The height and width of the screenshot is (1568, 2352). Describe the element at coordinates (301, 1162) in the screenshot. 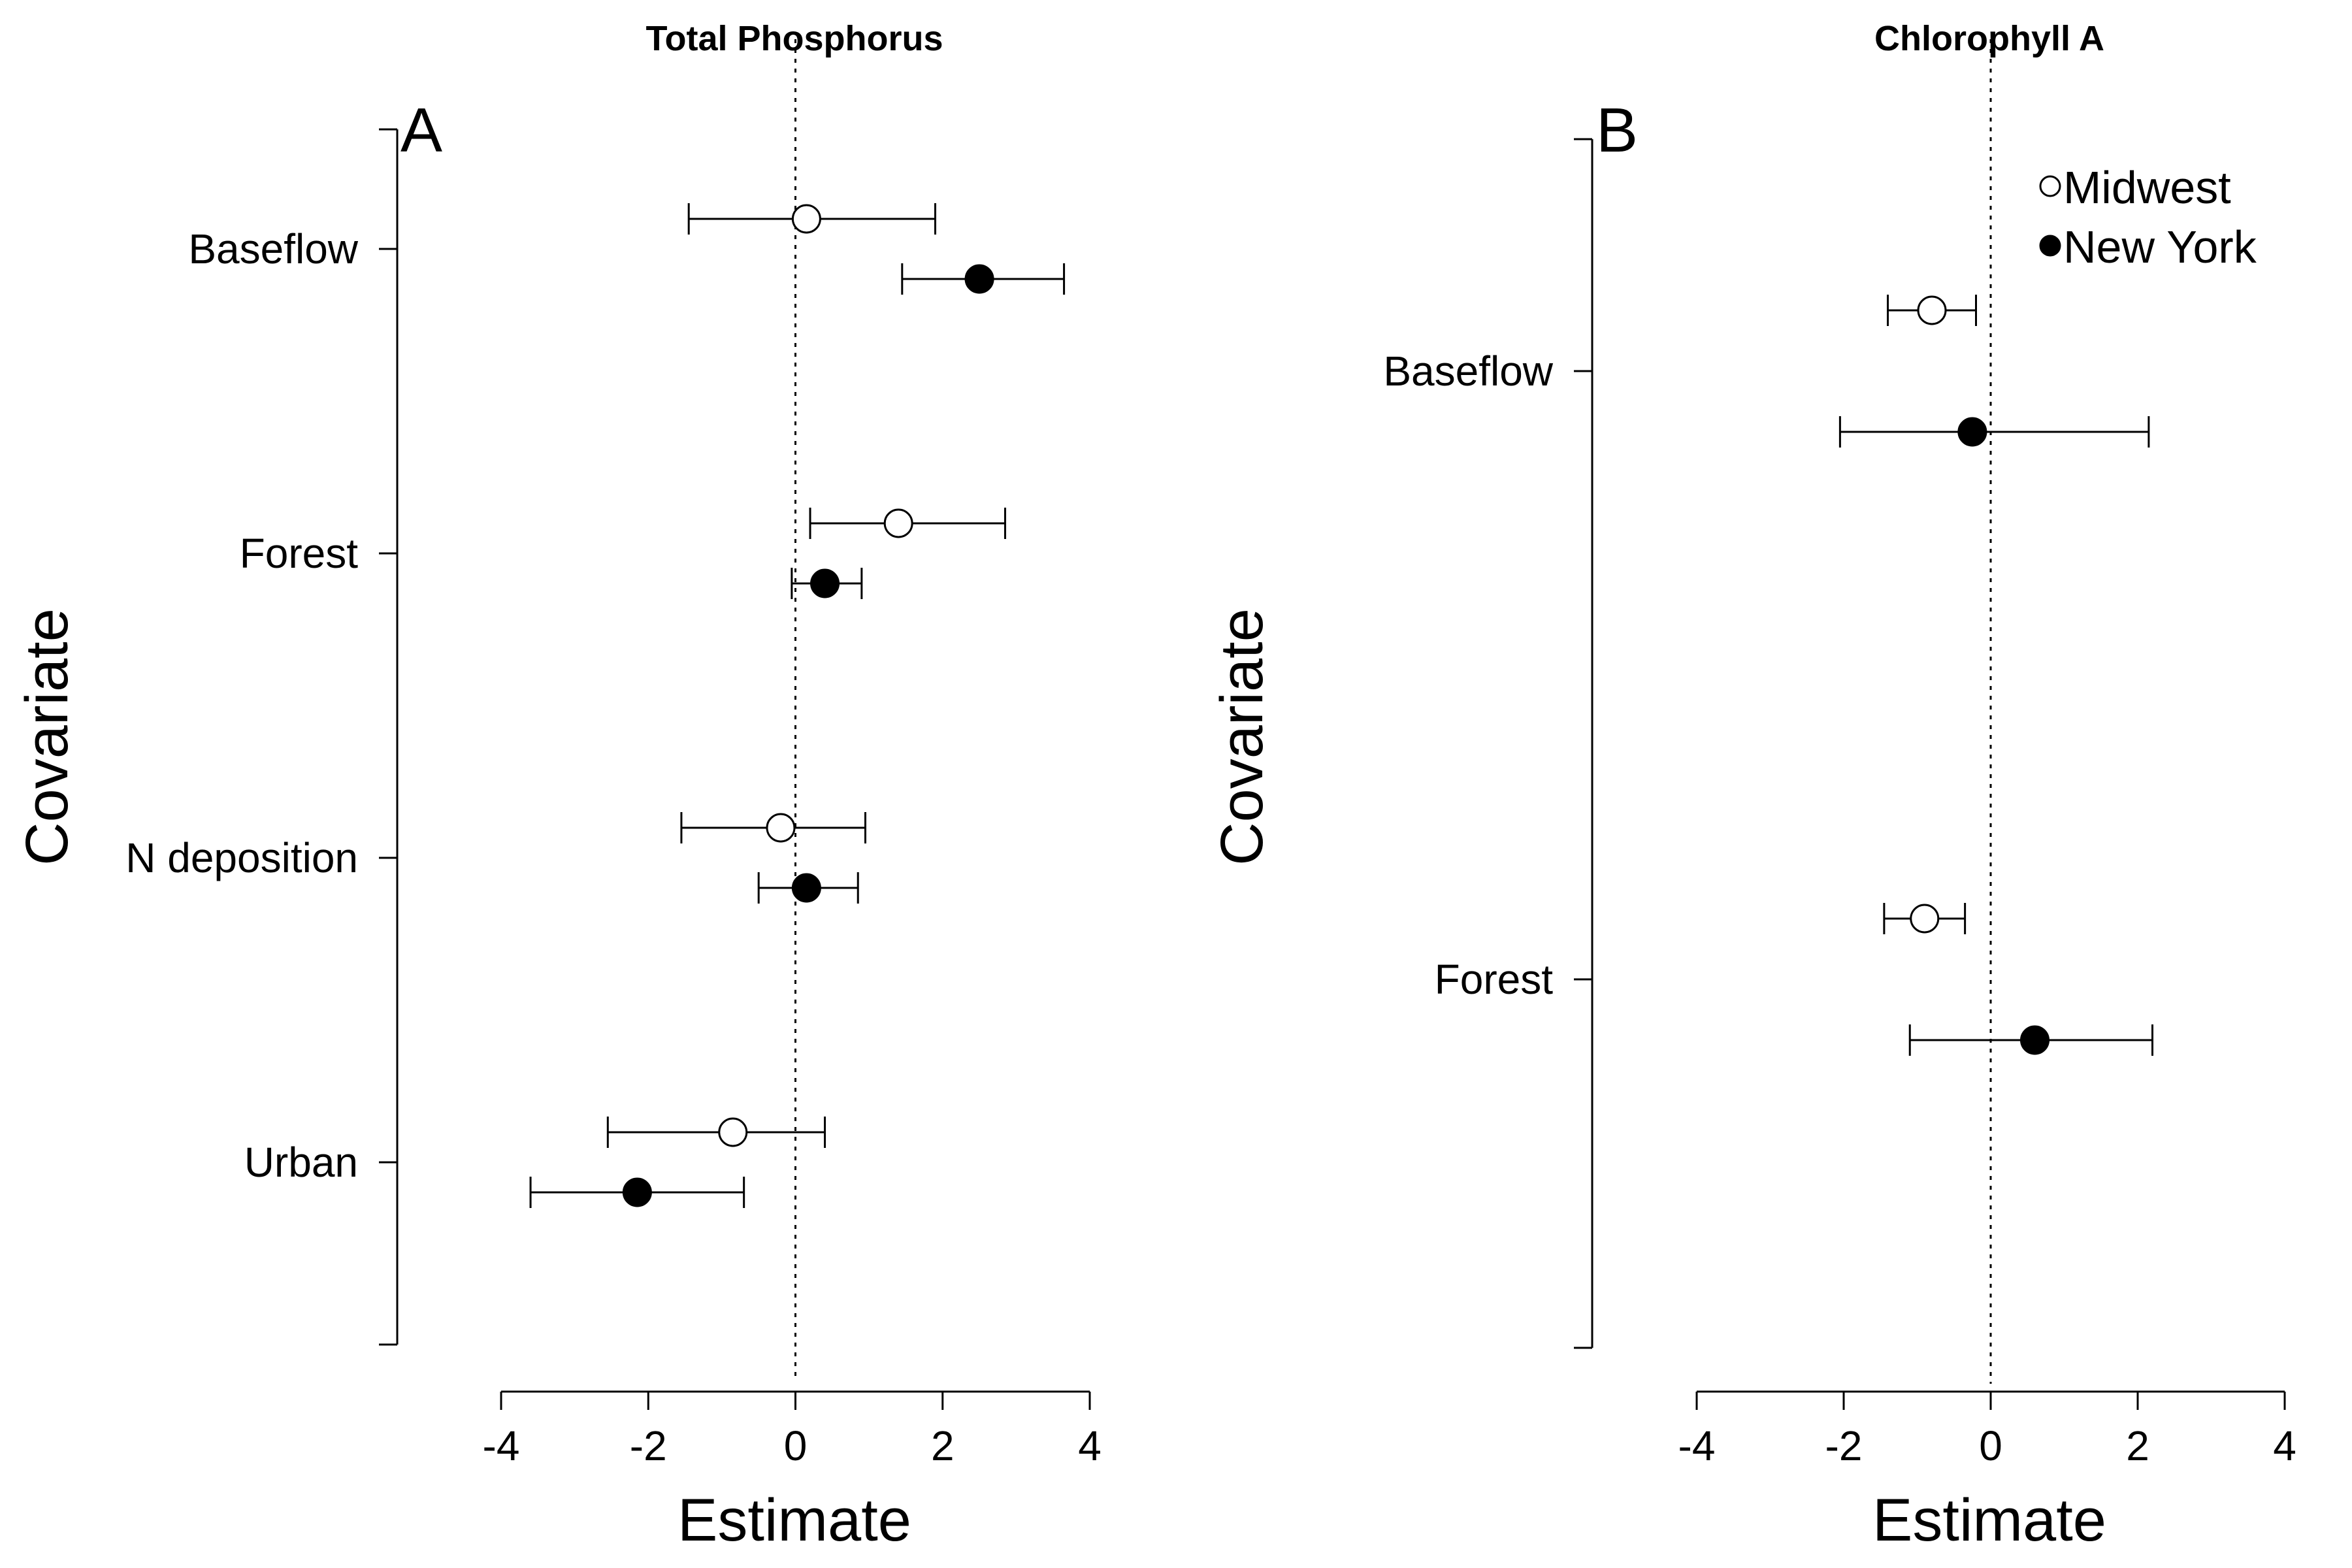

I see `y-tick-label: Urban` at that location.